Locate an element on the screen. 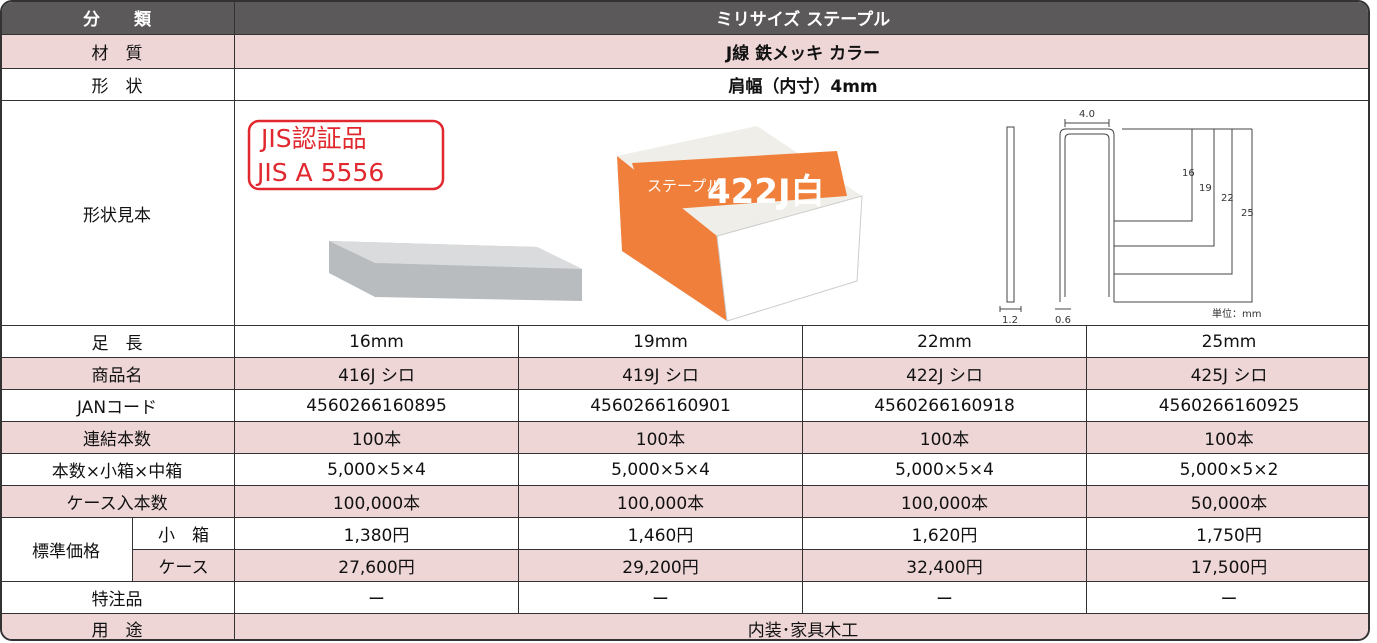  staple-shape is located at coordinates (1087, 215).